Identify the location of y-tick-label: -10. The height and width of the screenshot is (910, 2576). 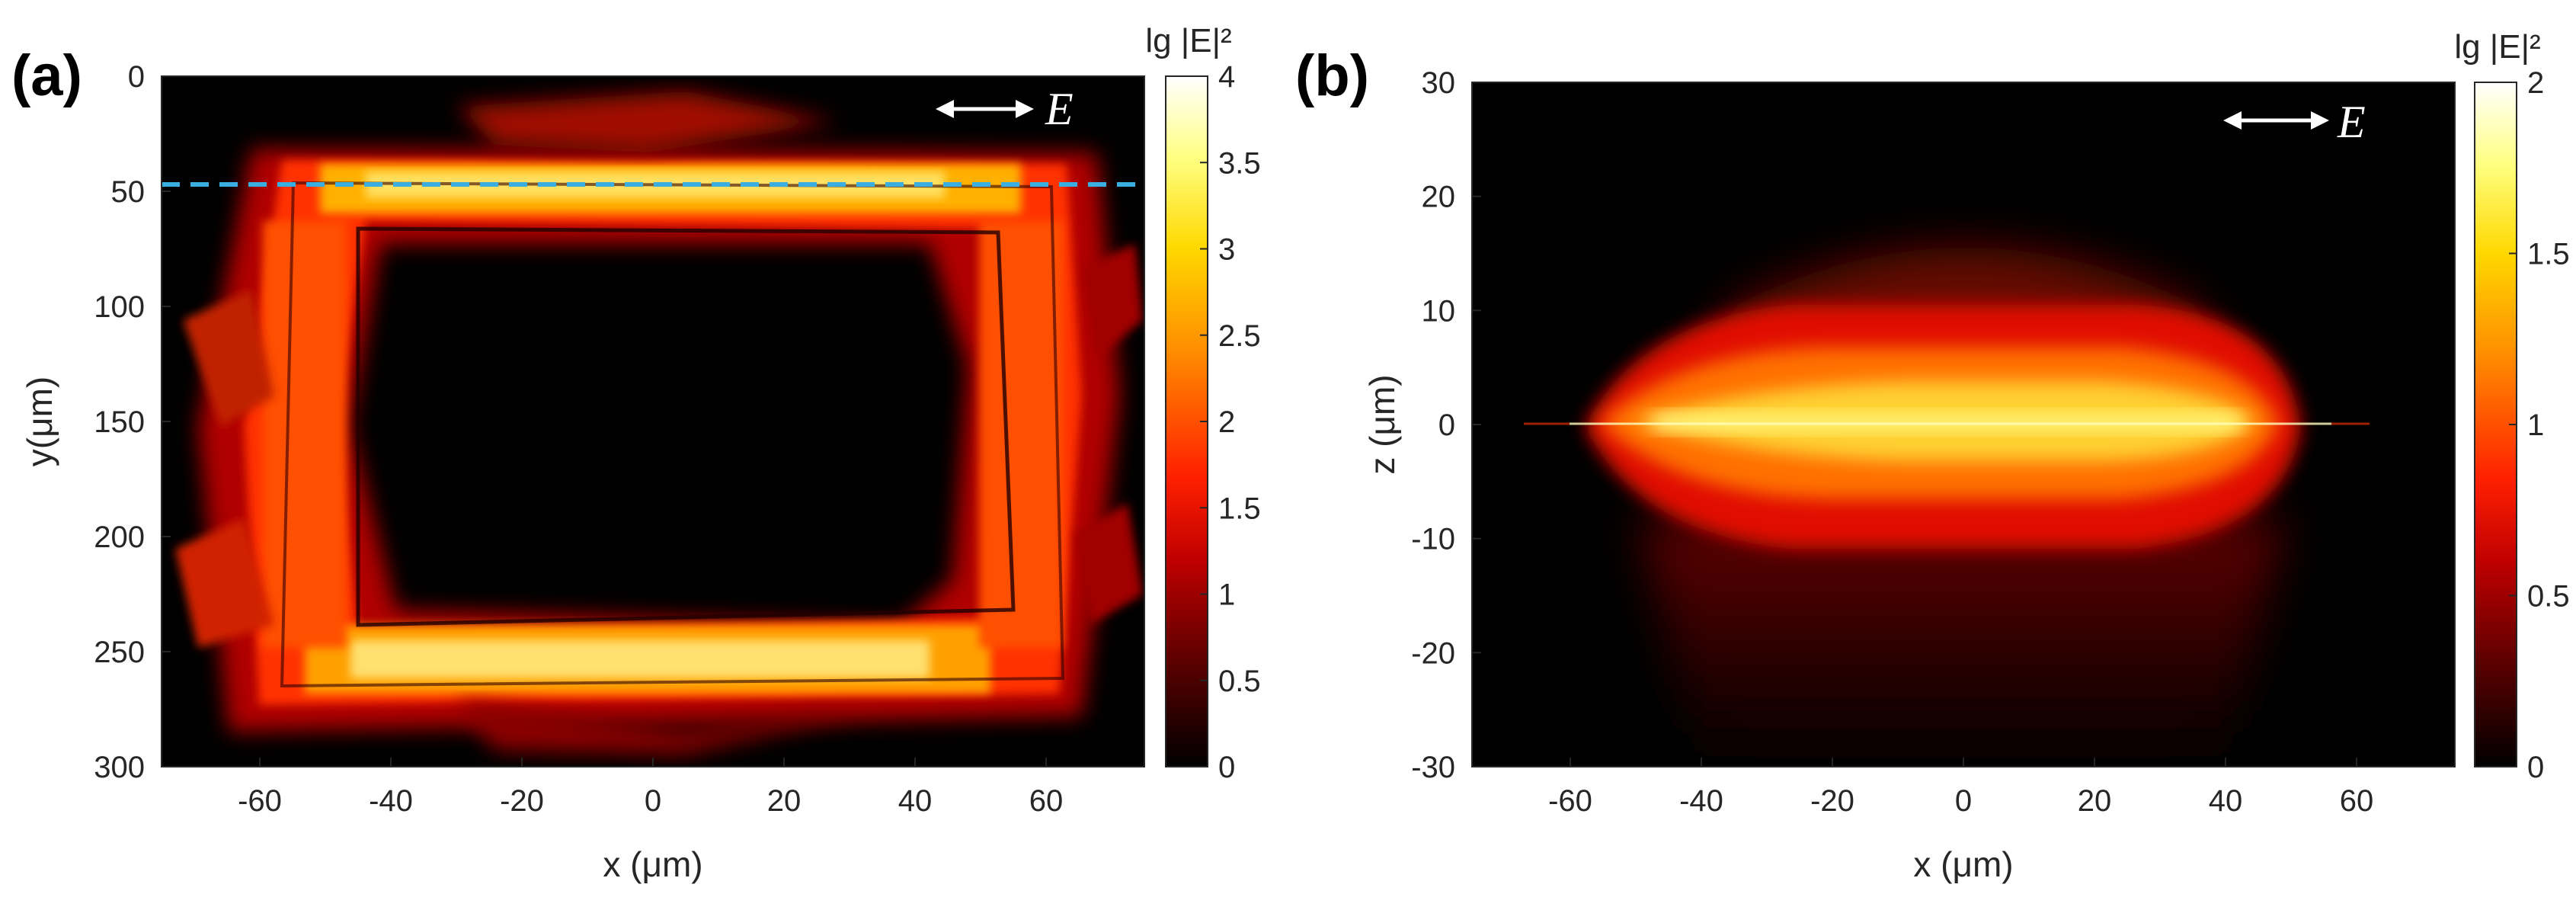
(1433, 540).